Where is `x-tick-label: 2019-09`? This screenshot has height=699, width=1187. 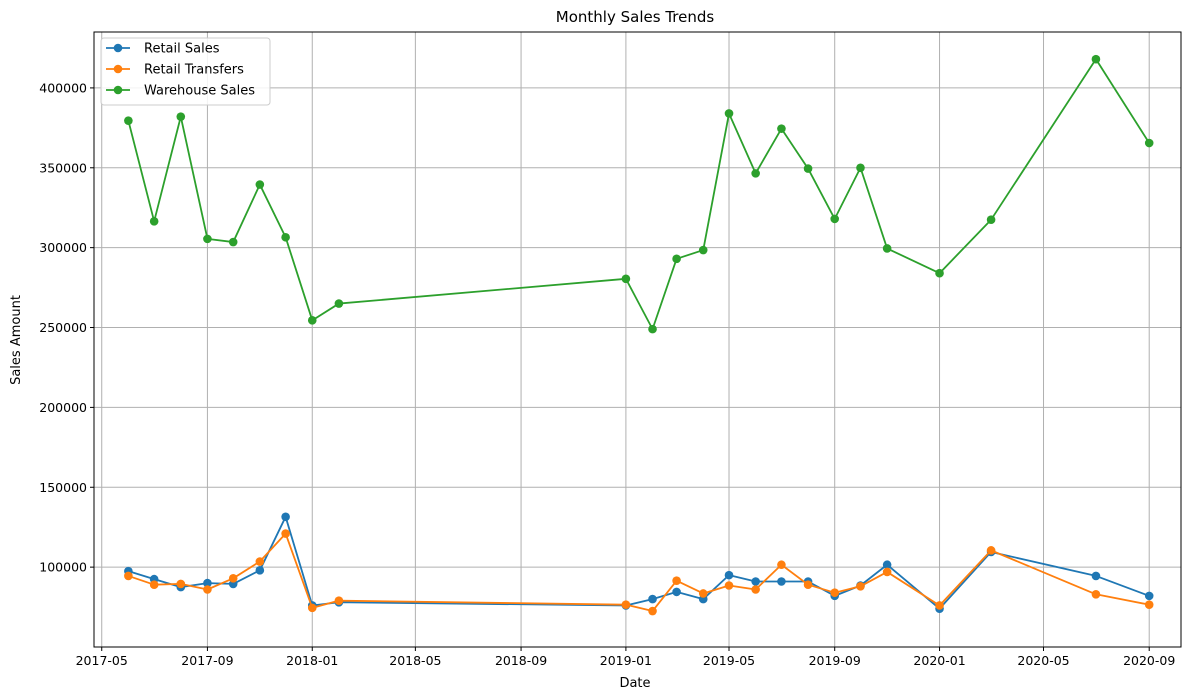
x-tick-label: 2019-09 is located at coordinates (835, 660).